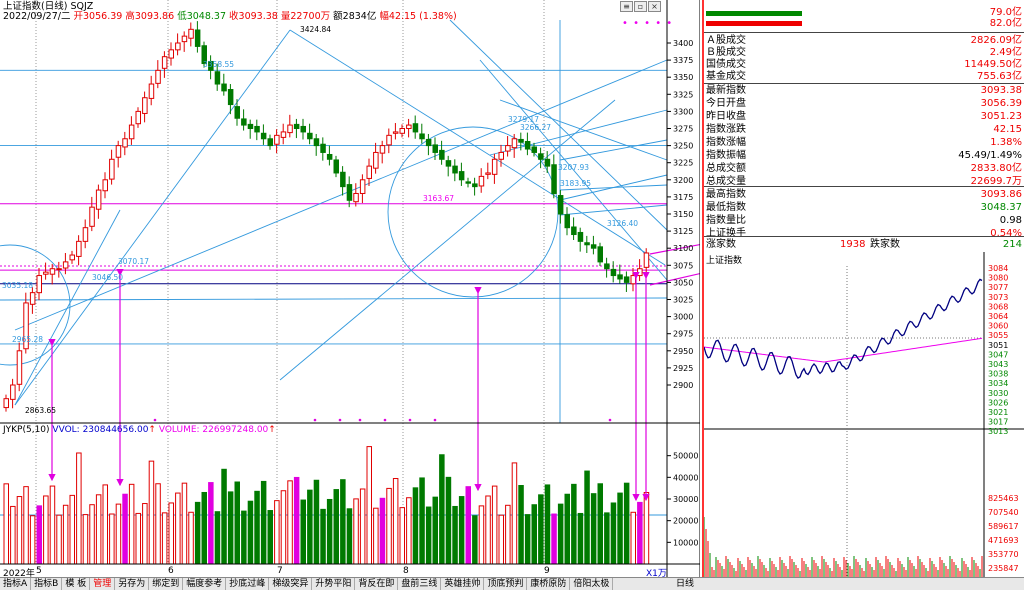  Describe the element at coordinates (999, 76) in the screenshot. I see `quote-value: 755.63亿` at that location.